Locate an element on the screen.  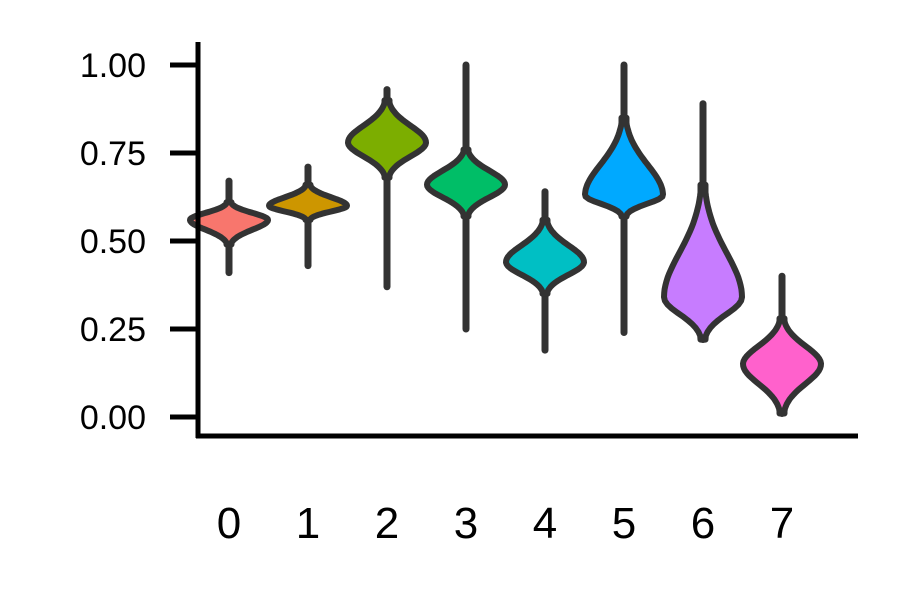
y-tick-label: 0.75 is located at coordinates (113, 154).